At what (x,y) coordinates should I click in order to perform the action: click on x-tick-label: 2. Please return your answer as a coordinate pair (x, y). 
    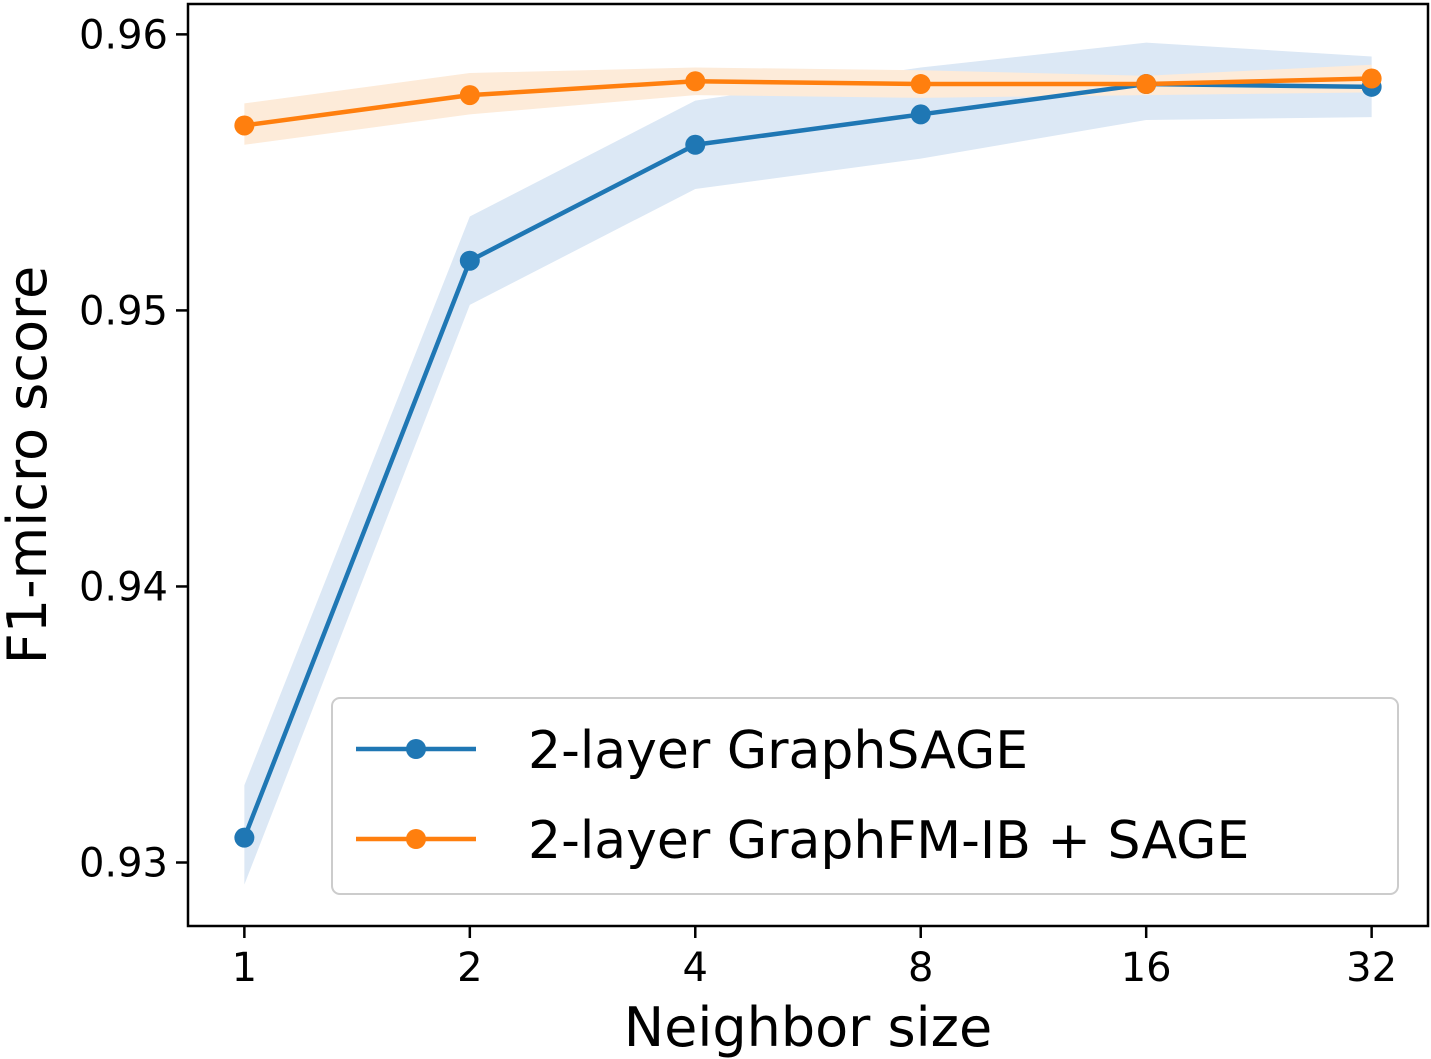
    Looking at the image, I should click on (469, 968).